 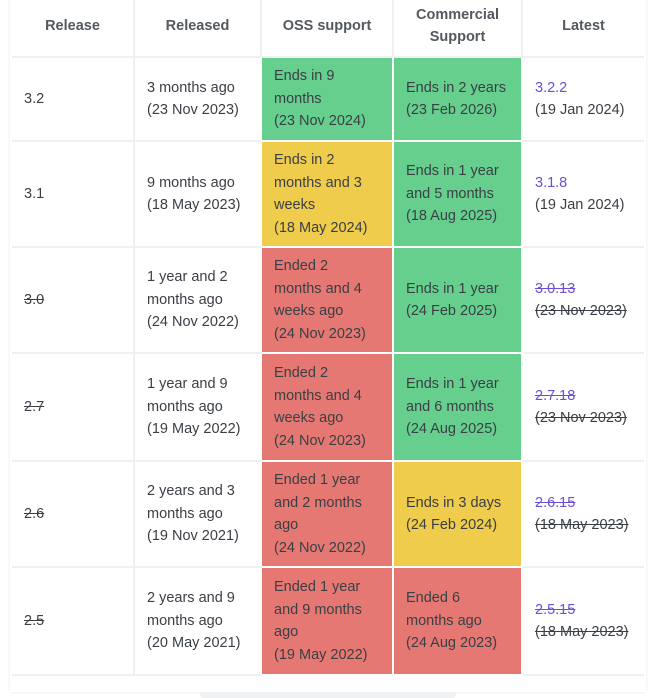 I want to click on commercial-support-text: months ago, so click(x=444, y=620).